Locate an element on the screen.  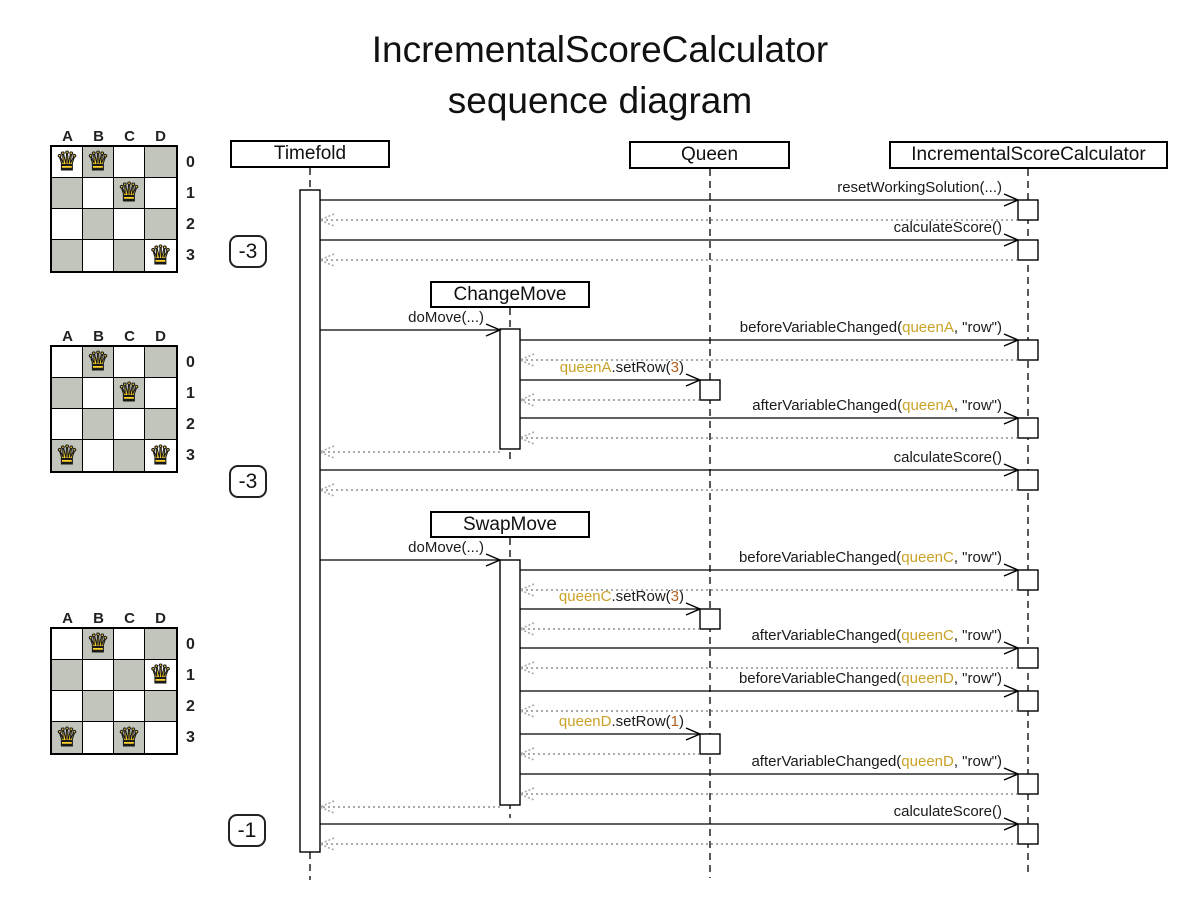
board-grid: ♛ ♛ ♛ ♛ is located at coordinates (114, 209).